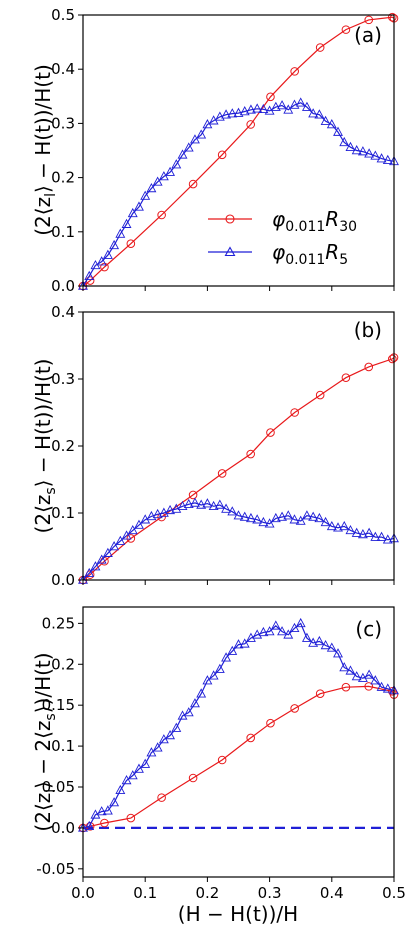 The height and width of the screenshot is (934, 415). Describe the element at coordinates (282, 237) in the screenshot. I see `legend: φ0.011R30 φ0.011R5` at that location.